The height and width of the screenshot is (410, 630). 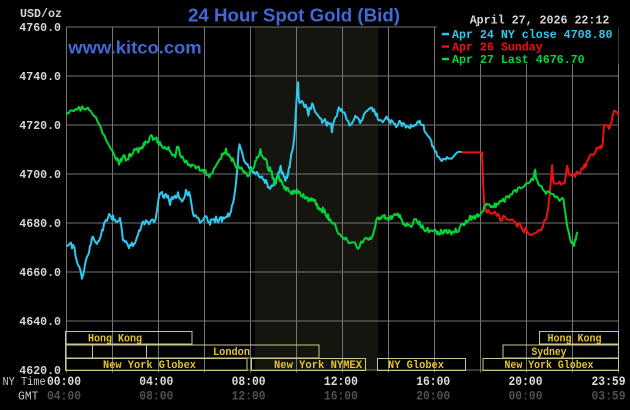 I want to click on svg-text: New York NYMEX, so click(x=318, y=366).